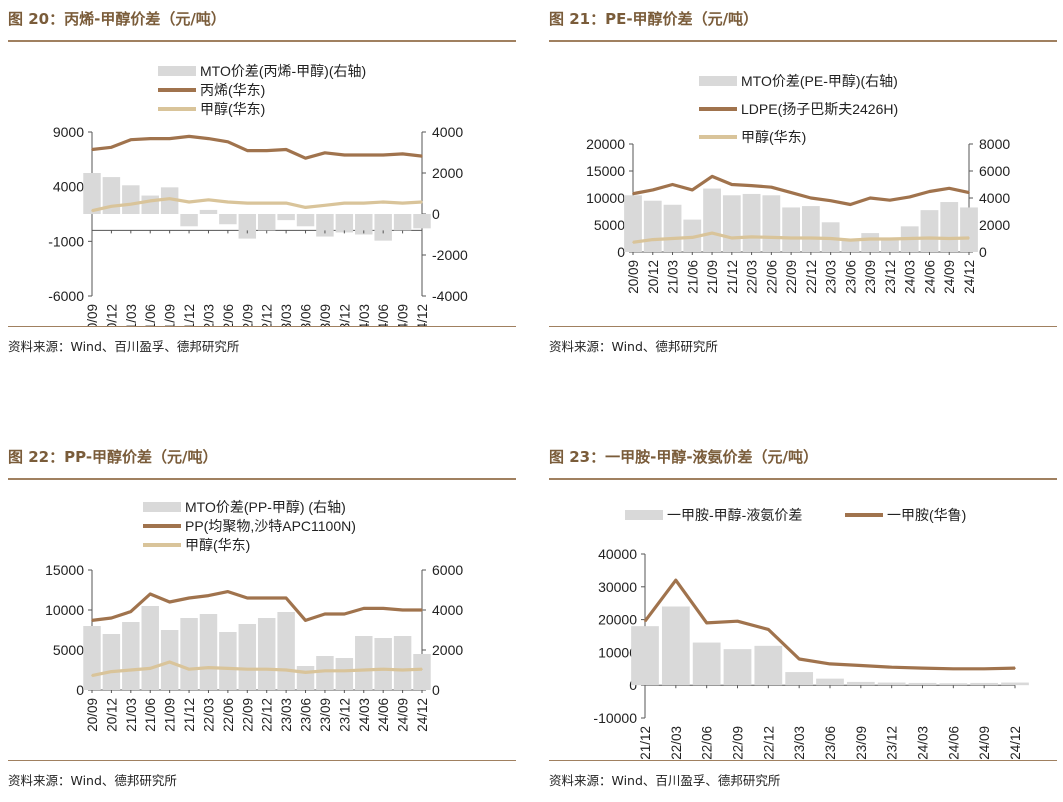  I want to click on y-tick-label-left: -10000, so click(615, 718).